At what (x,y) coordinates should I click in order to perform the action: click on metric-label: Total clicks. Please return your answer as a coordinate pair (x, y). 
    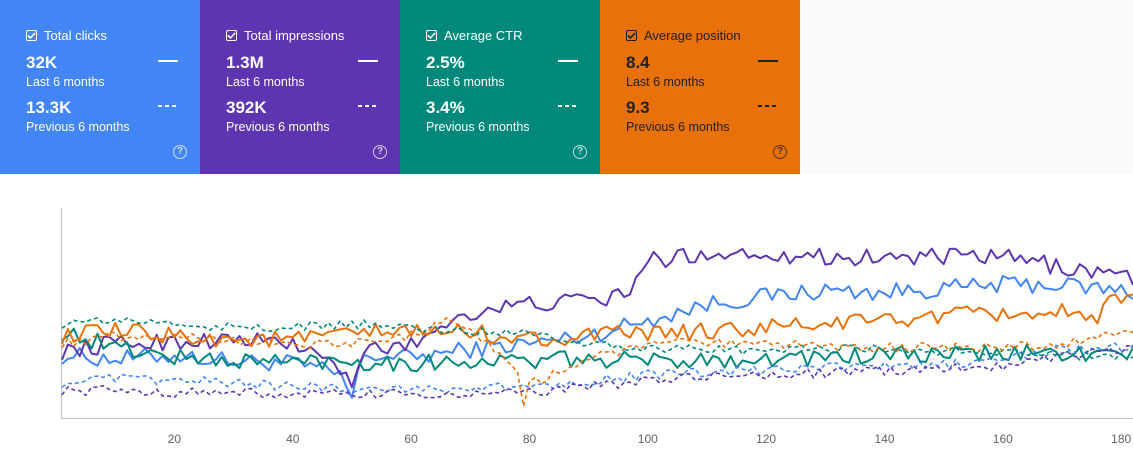
    Looking at the image, I should click on (75, 35).